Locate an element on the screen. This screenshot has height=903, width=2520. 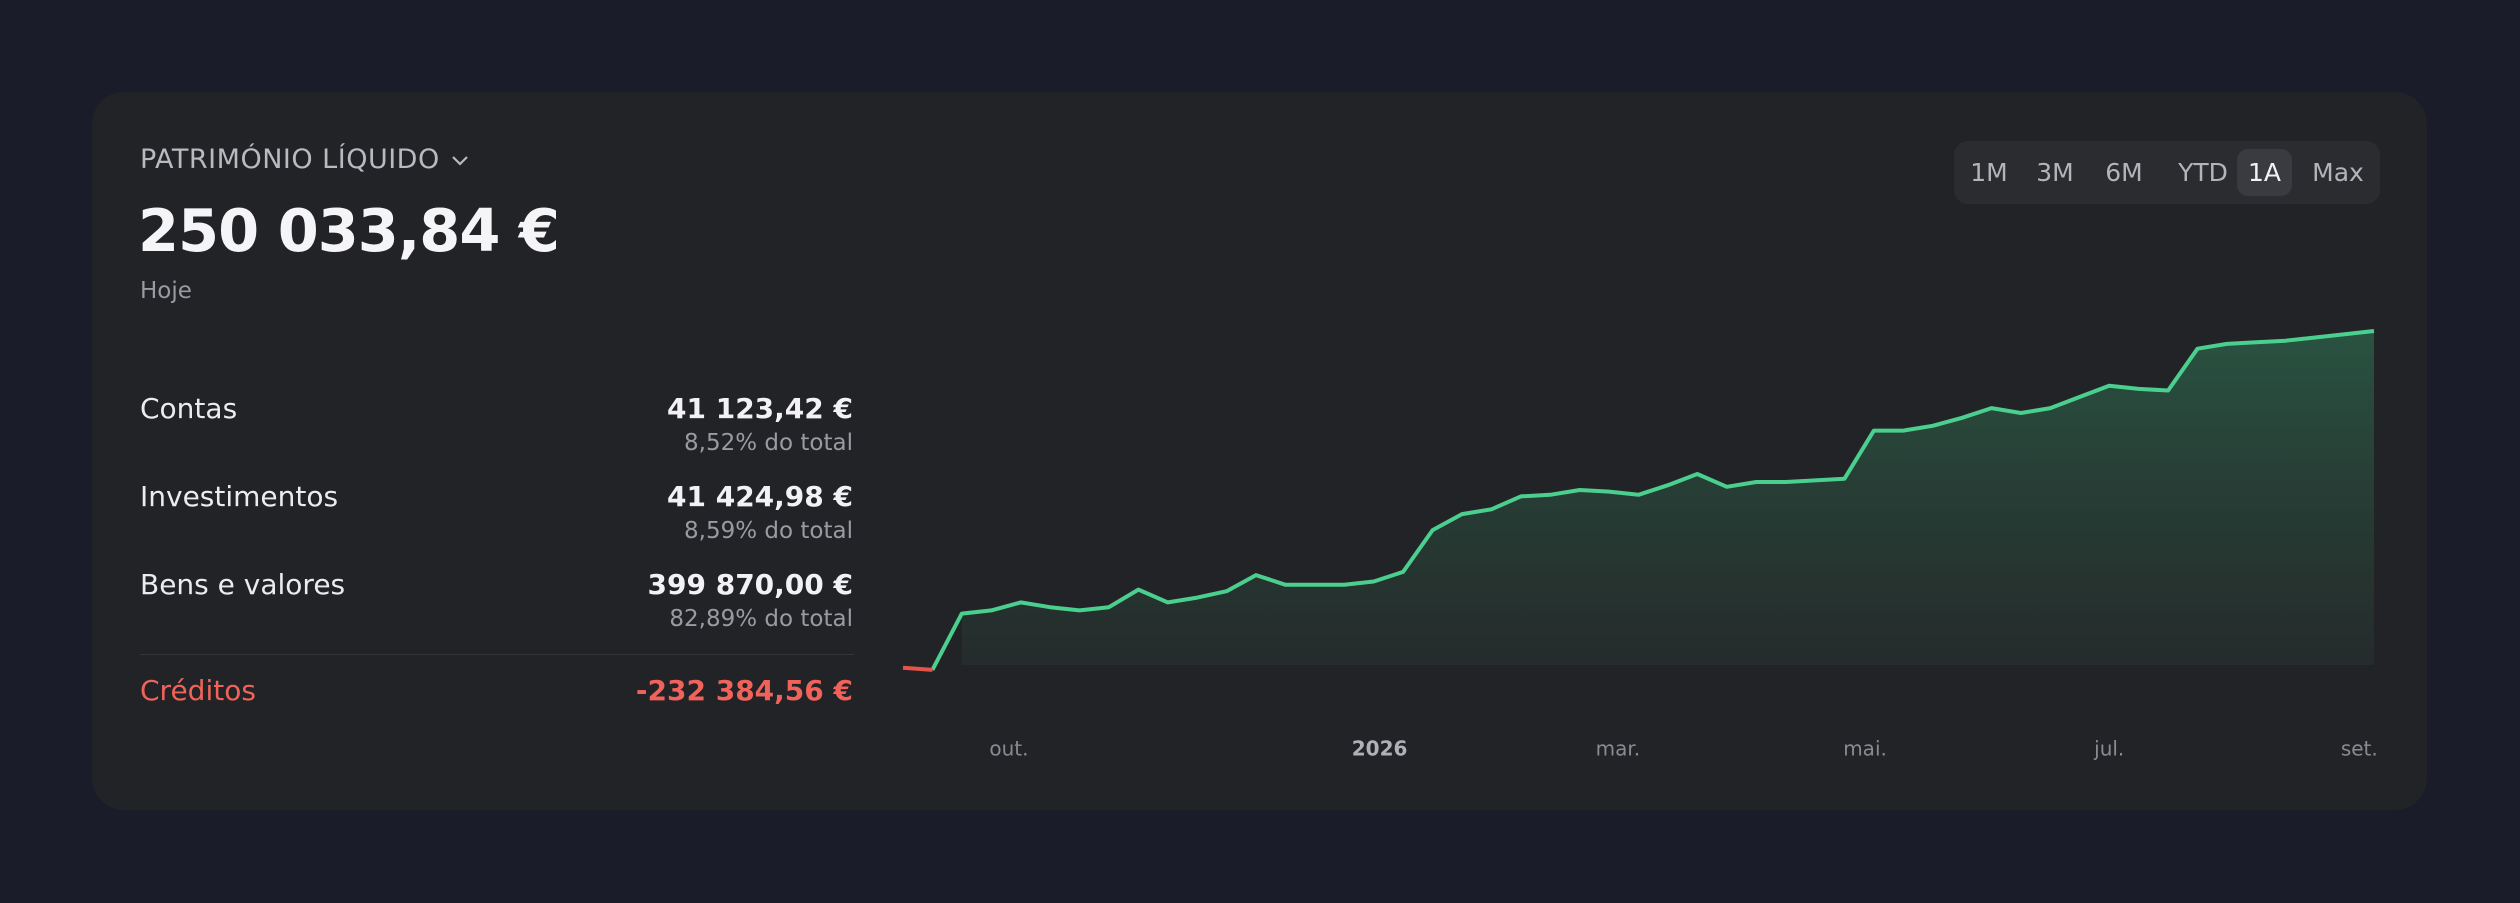
row-name: Bens e valores is located at coordinates (243, 584).